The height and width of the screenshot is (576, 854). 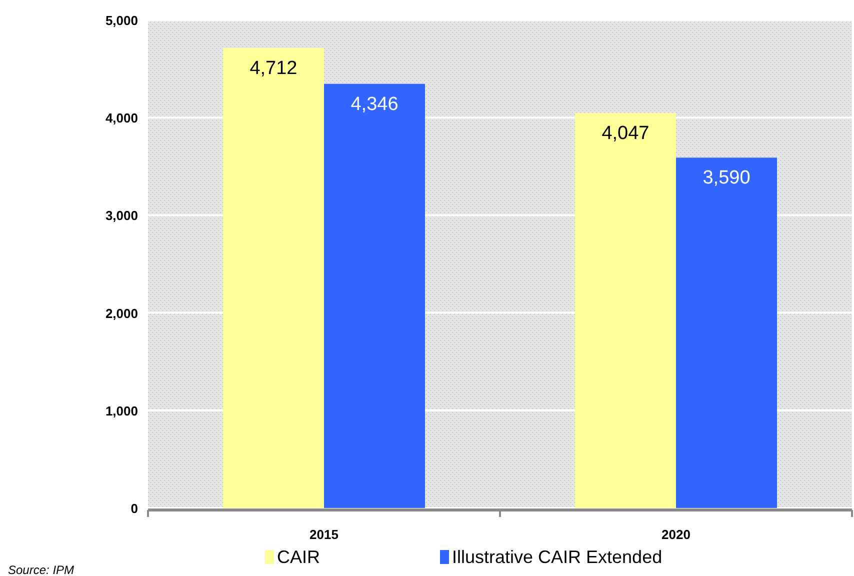 I want to click on x-tick-label: 2015, so click(x=324, y=534).